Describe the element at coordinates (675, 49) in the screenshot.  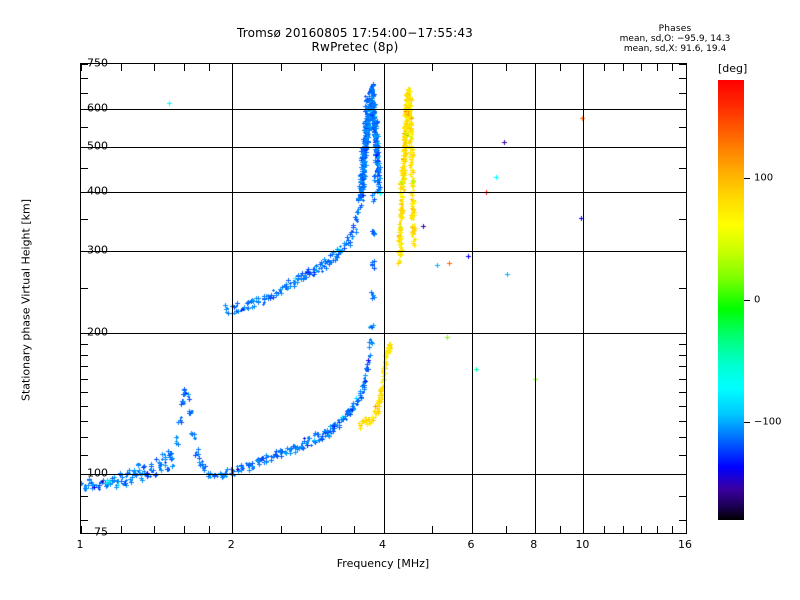
I see `phase-stats-x-mode: mean, sd,X: 91.6, 19.4` at that location.